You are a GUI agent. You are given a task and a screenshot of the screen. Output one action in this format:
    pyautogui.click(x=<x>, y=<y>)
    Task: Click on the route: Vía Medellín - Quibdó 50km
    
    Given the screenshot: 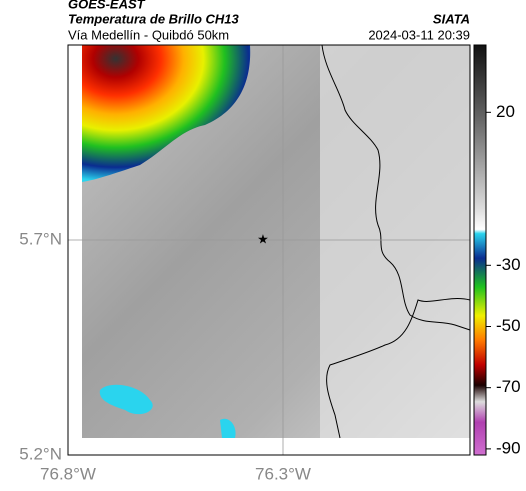 What is the action you would take?
    pyautogui.click(x=148, y=34)
    